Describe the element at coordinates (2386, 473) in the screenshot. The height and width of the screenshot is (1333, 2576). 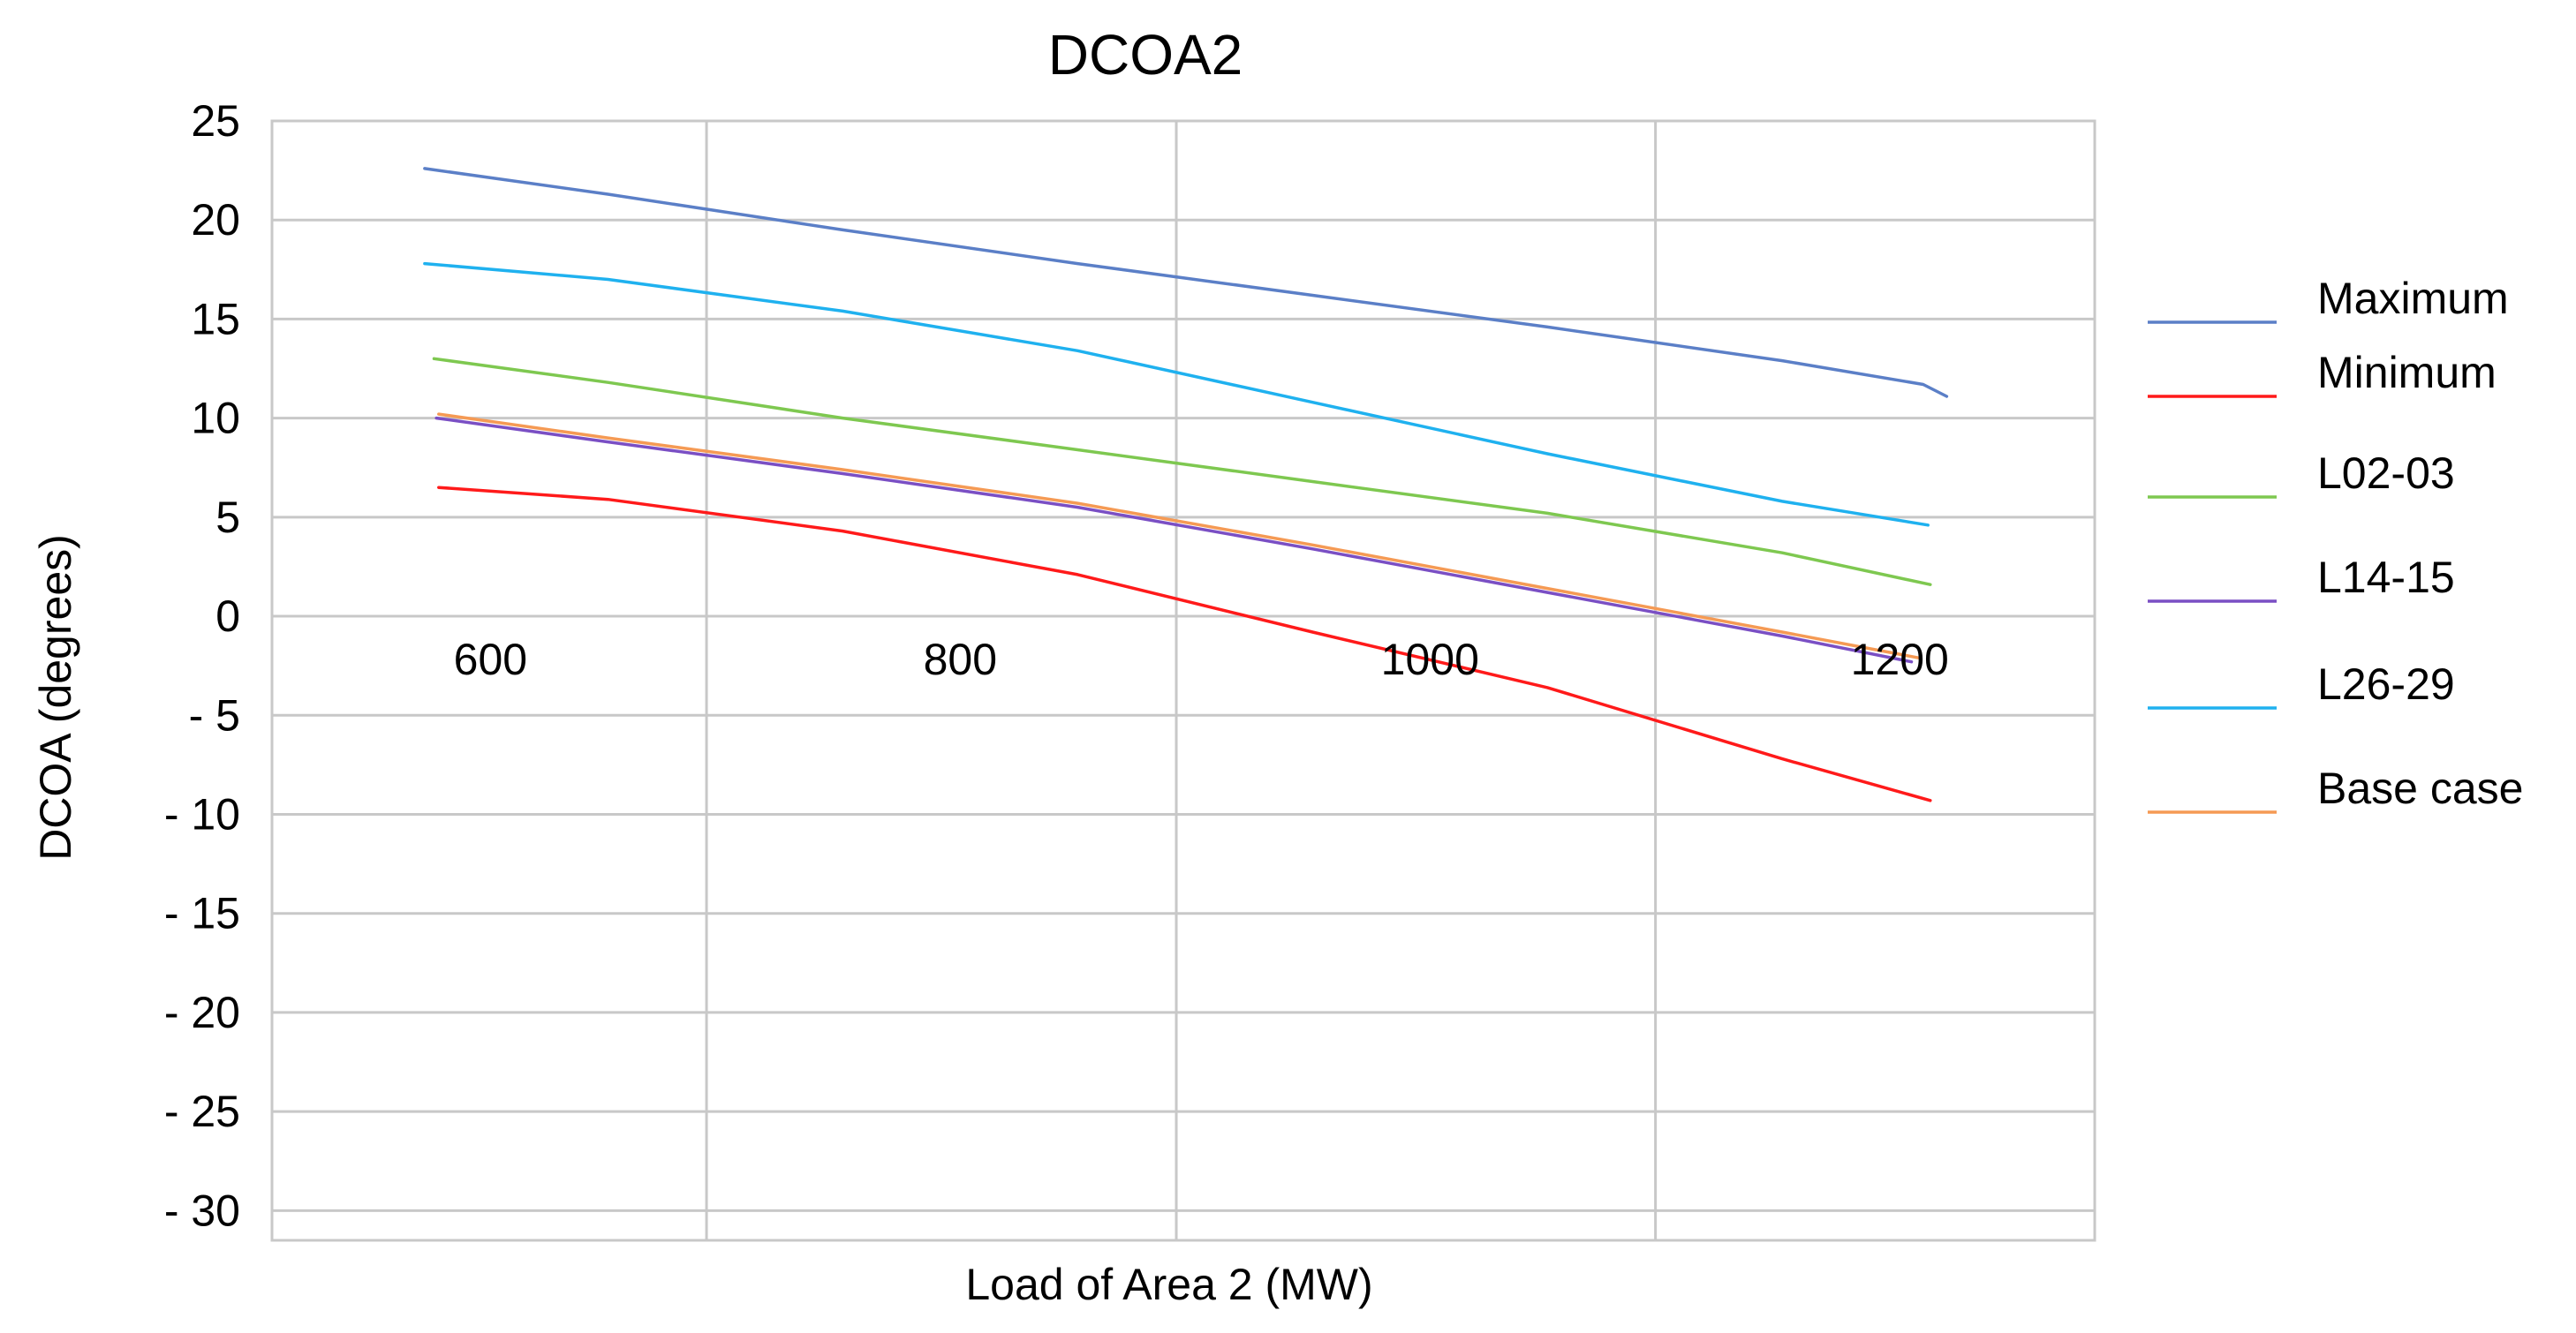
I see `legend-label-l02-03: L02-03` at that location.